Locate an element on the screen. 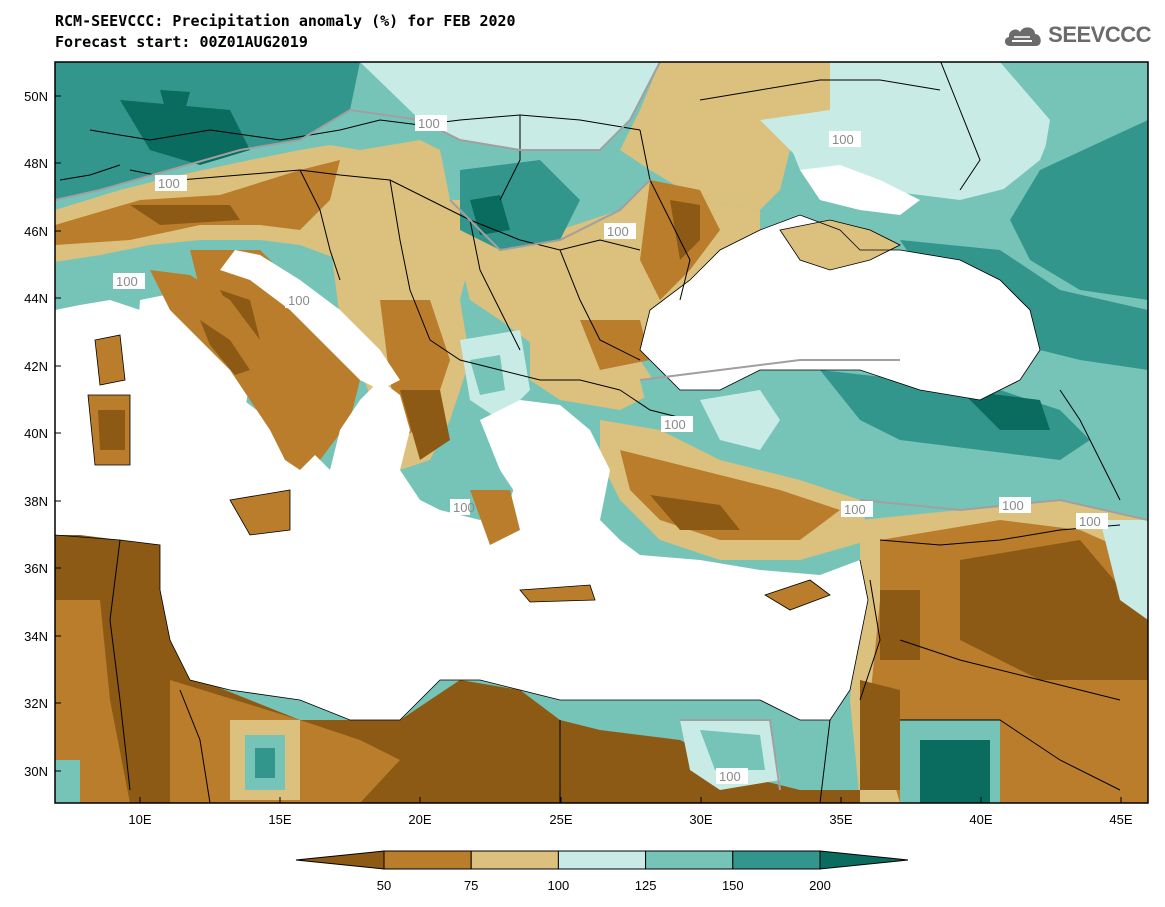  legend-label: 100 is located at coordinates (559, 885).